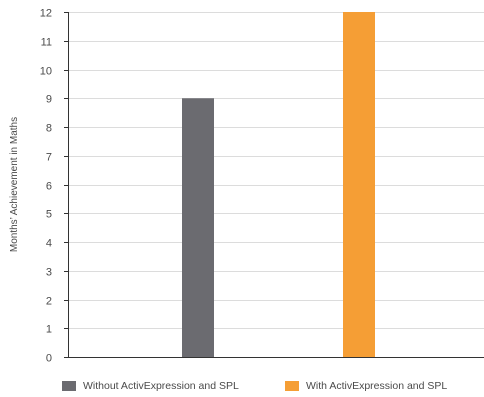 This screenshot has height=397, width=484. Describe the element at coordinates (49, 215) in the screenshot. I see `y-tick-label-5: 5` at that location.